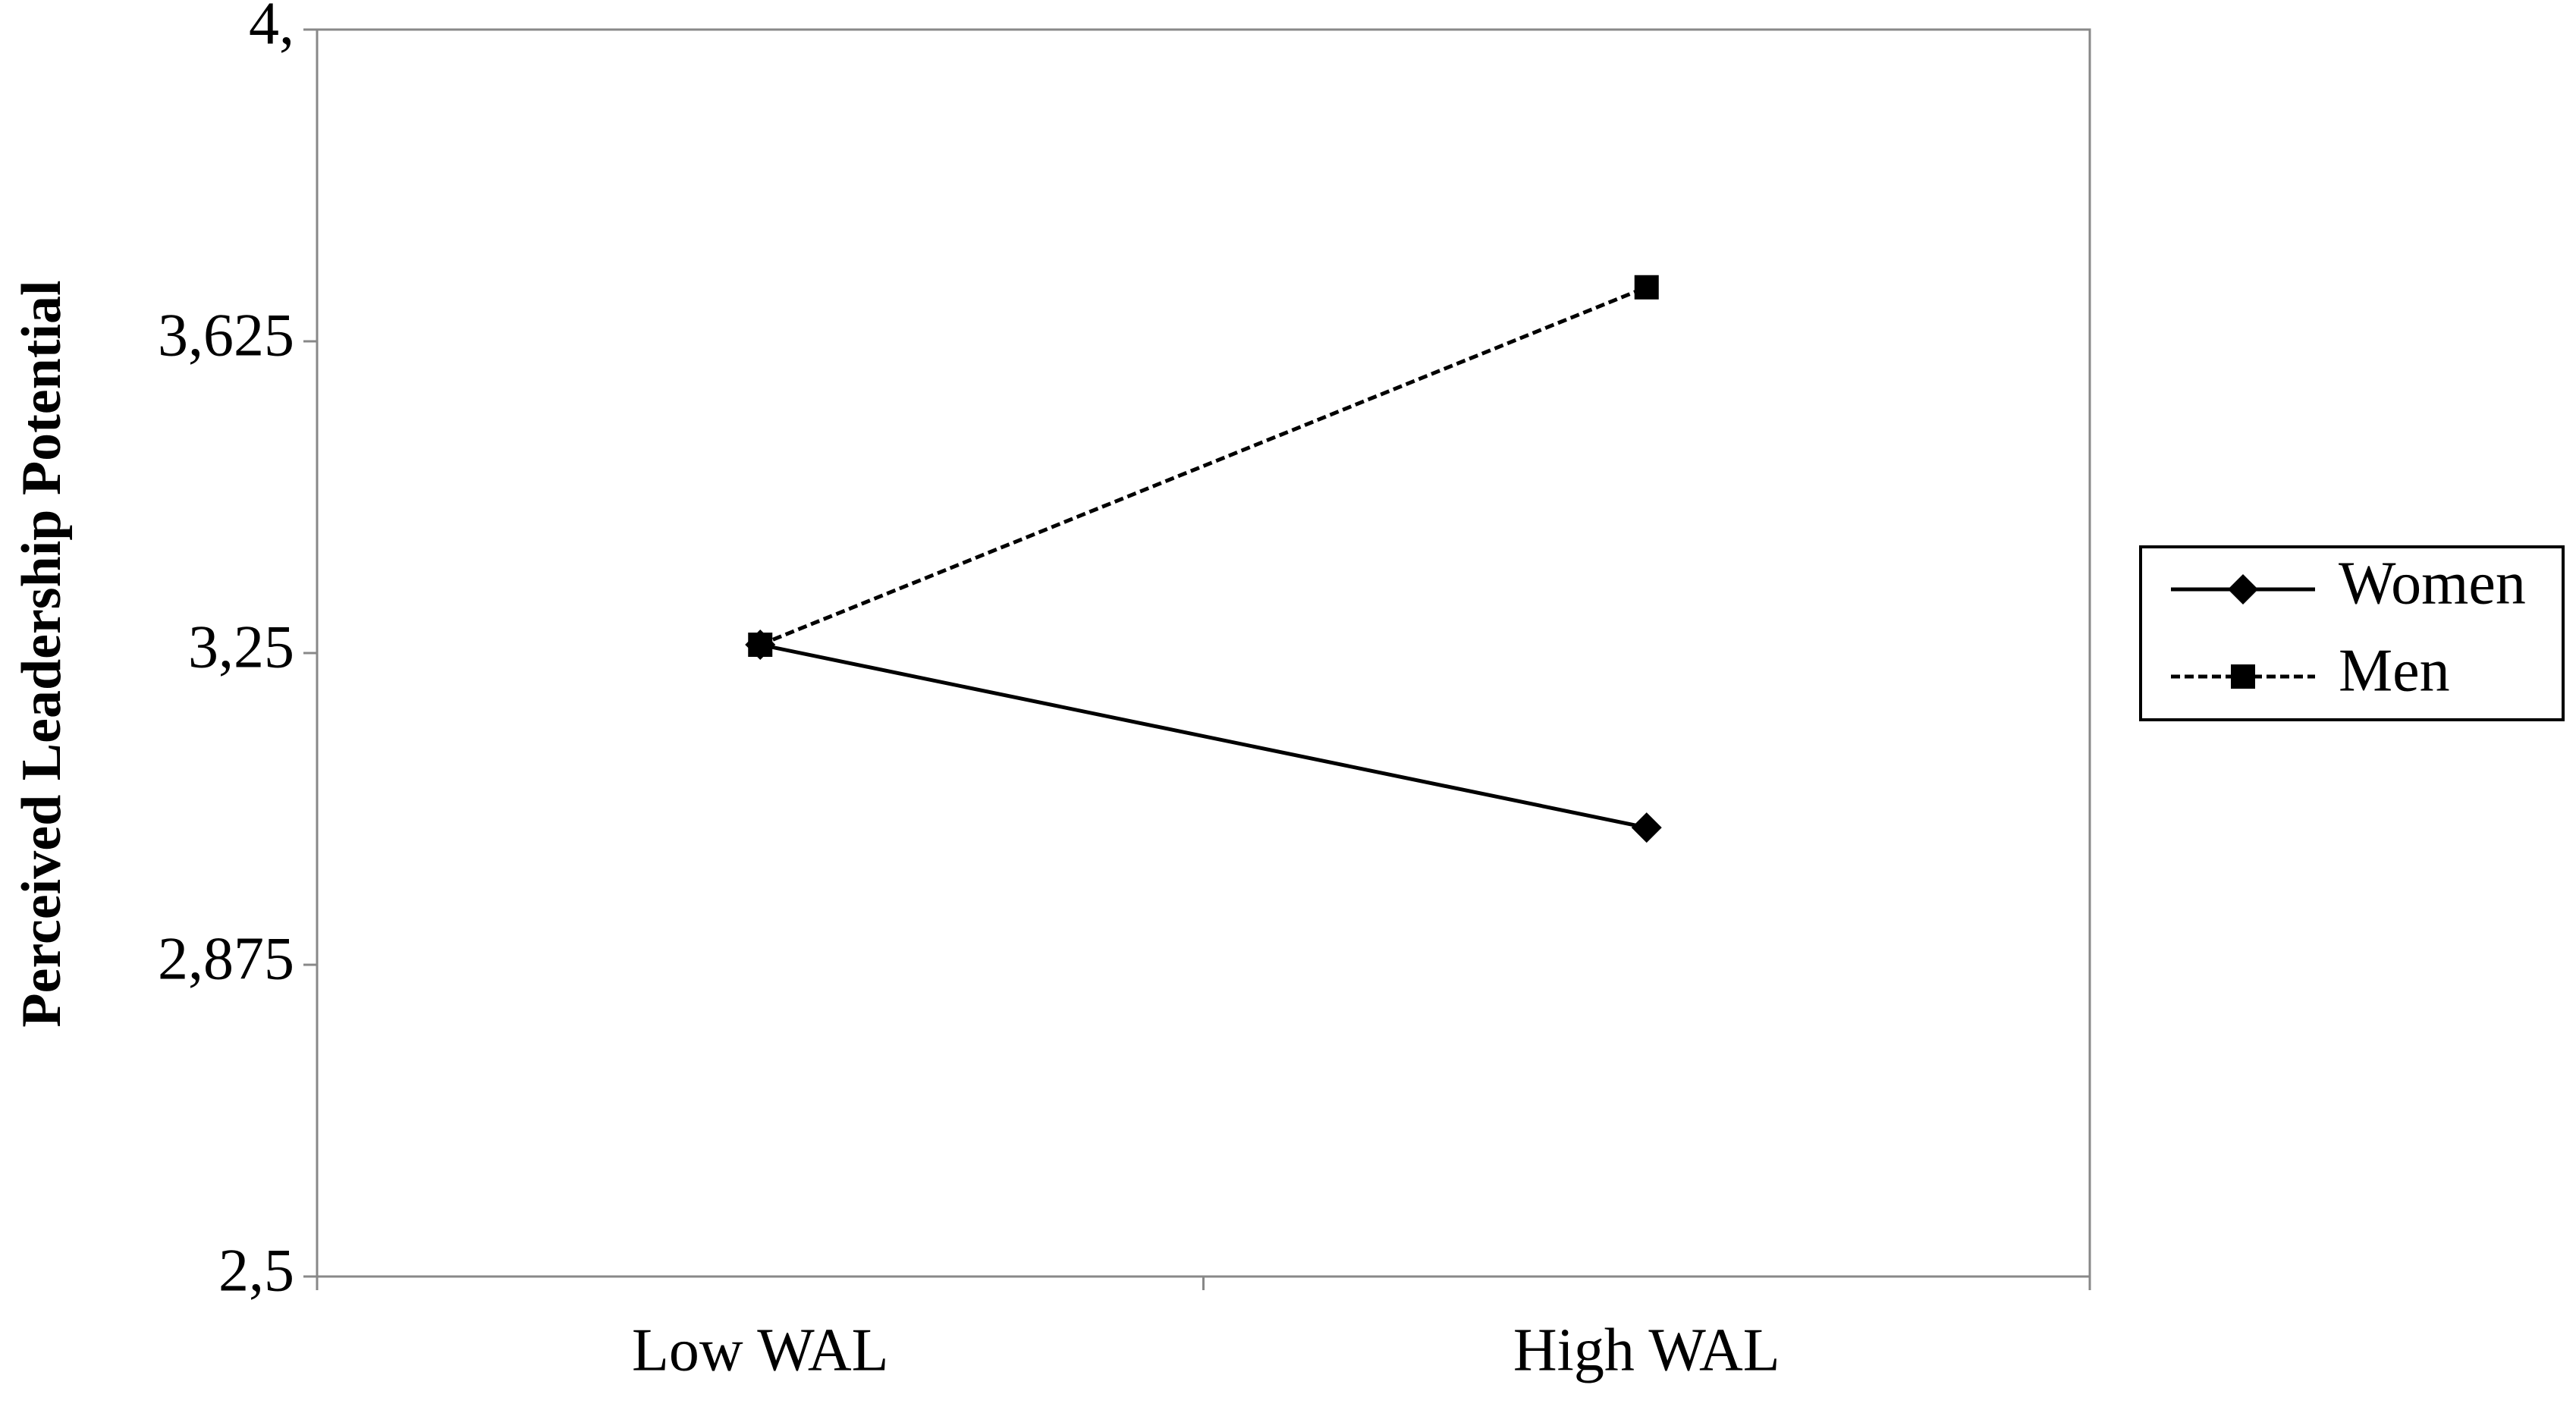 The width and height of the screenshot is (2576, 1410). Describe the element at coordinates (271, 28) in the screenshot. I see `y-tick-label: 4,` at that location.